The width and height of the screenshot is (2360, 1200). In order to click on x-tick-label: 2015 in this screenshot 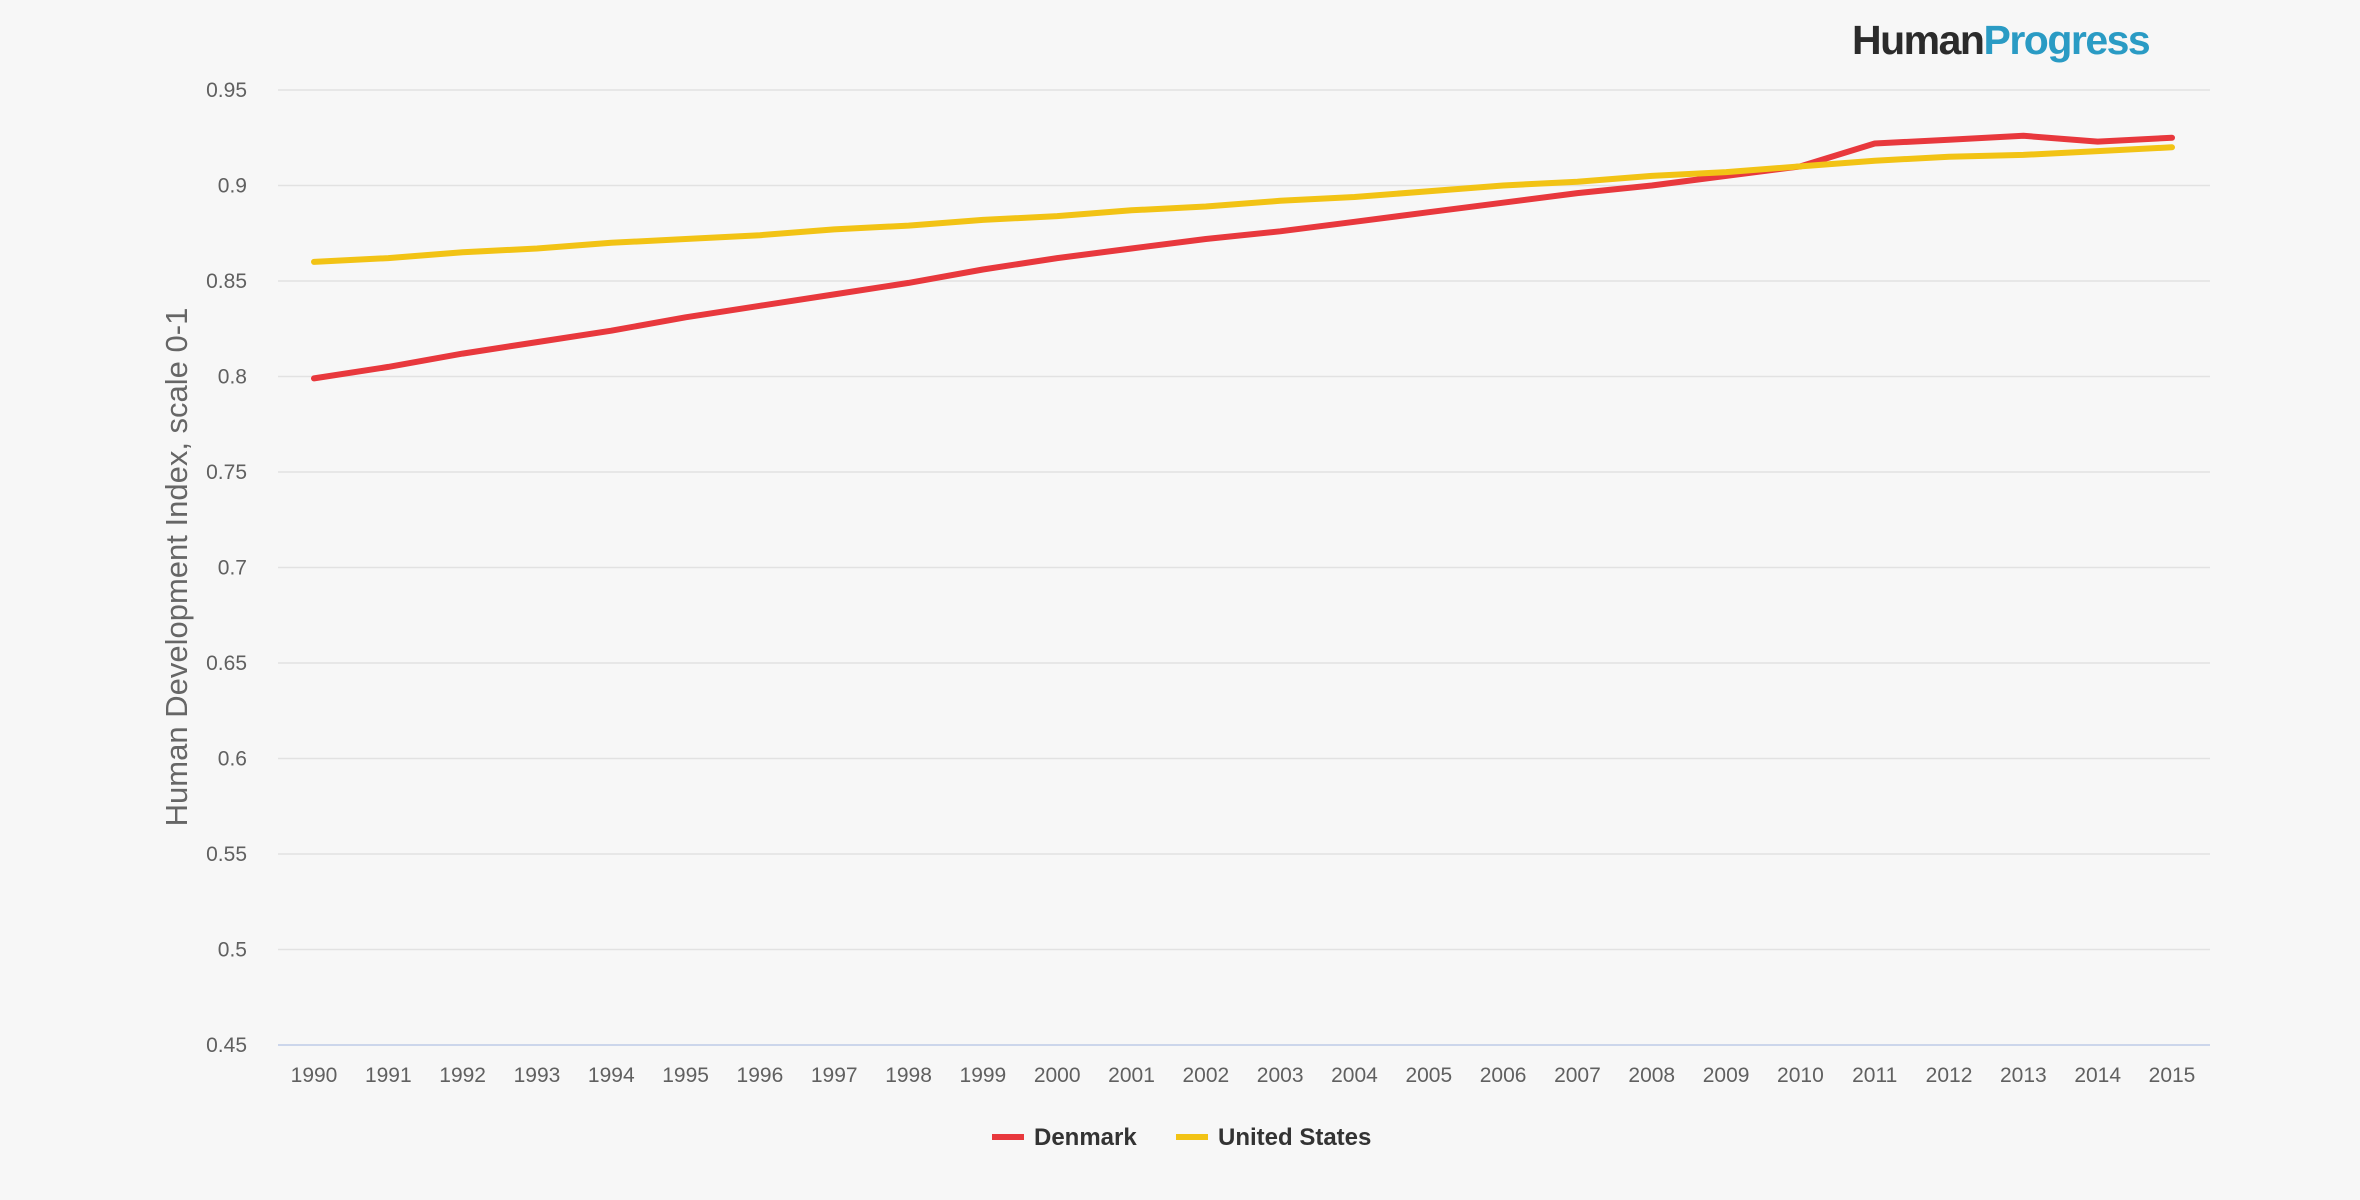, I will do `click(2172, 1075)`.